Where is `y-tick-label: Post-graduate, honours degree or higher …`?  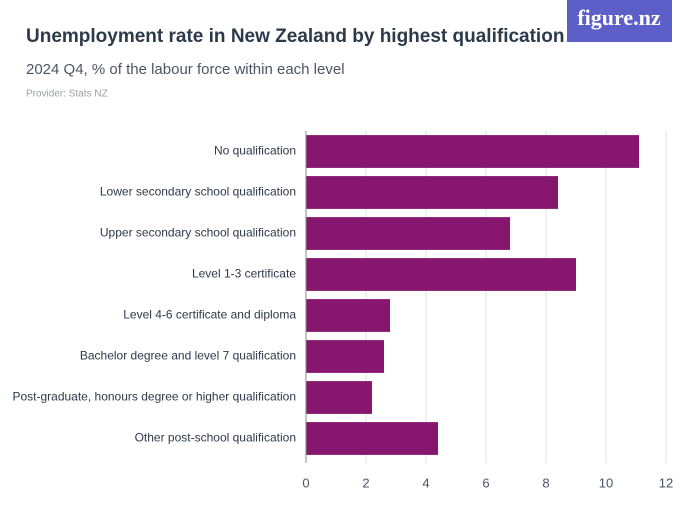 y-tick-label: Post-graduate, honours degree or higher … is located at coordinates (154, 397).